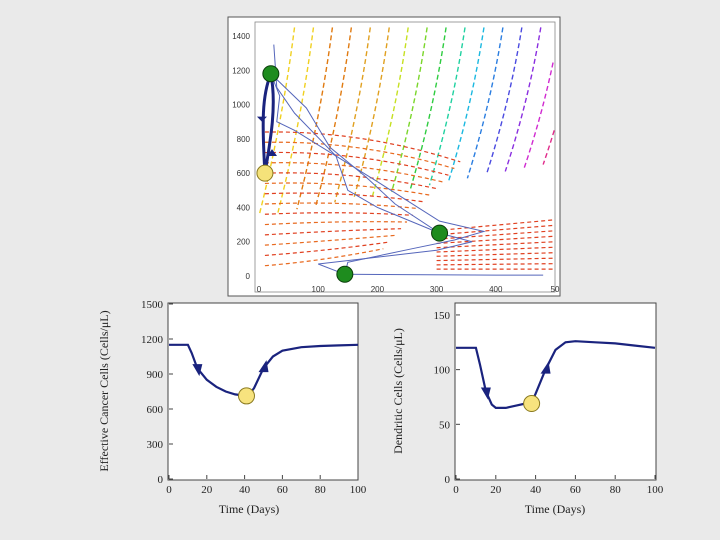 This screenshot has width=720, height=540. What do you see at coordinates (555, 509) in the screenshot?
I see `dendritic-xlabel: Time (Days)` at bounding box center [555, 509].